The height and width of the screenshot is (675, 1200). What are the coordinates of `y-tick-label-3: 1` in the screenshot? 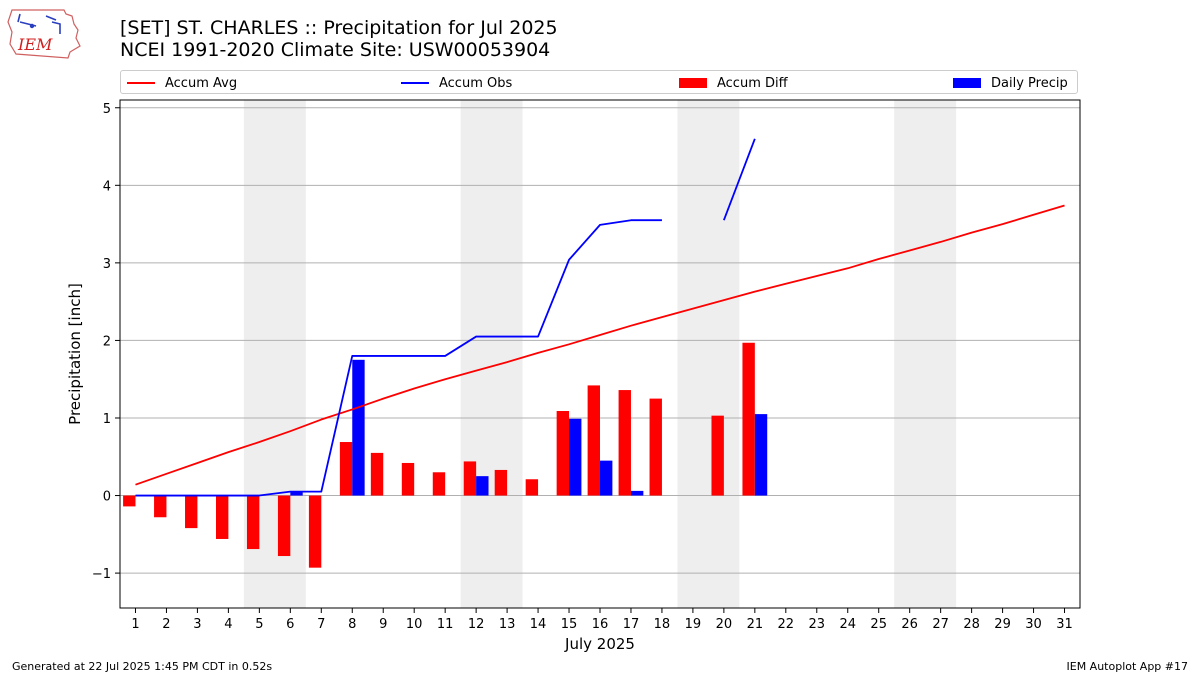 It's located at (107, 419).